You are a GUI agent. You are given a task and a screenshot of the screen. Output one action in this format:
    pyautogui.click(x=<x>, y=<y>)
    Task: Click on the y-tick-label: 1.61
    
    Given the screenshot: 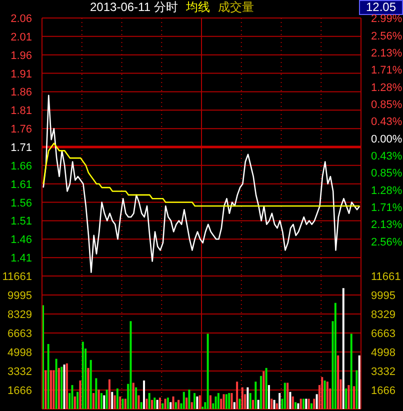 What is the action you would take?
    pyautogui.click(x=21, y=184)
    